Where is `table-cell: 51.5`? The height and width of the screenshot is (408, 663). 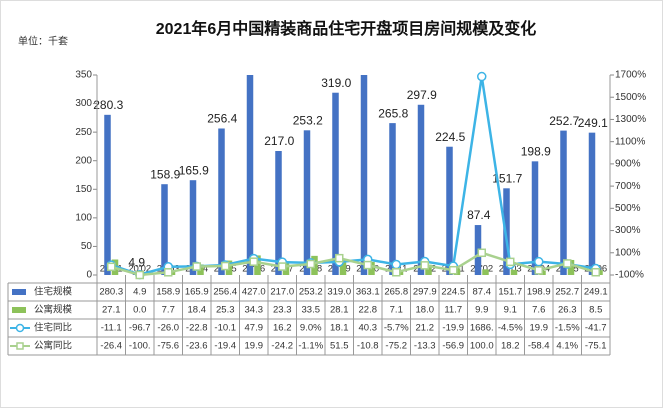
table-cell: 51.5 is located at coordinates (339, 346).